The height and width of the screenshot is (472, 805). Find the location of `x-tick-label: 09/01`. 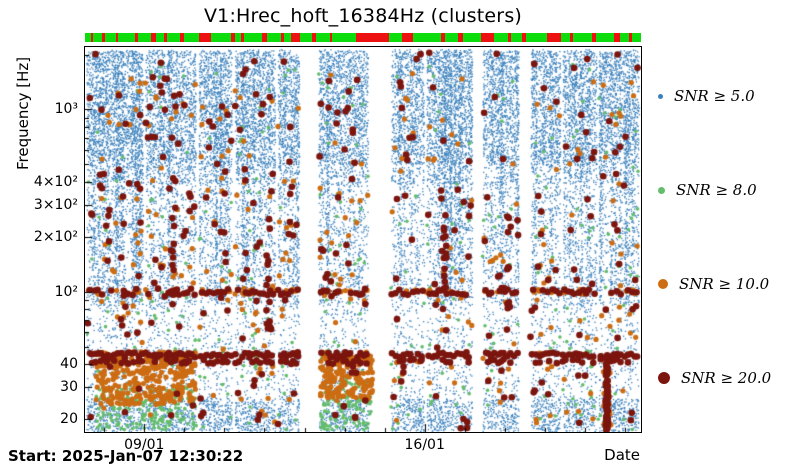

x-tick-label: 09/01 is located at coordinates (144, 445).